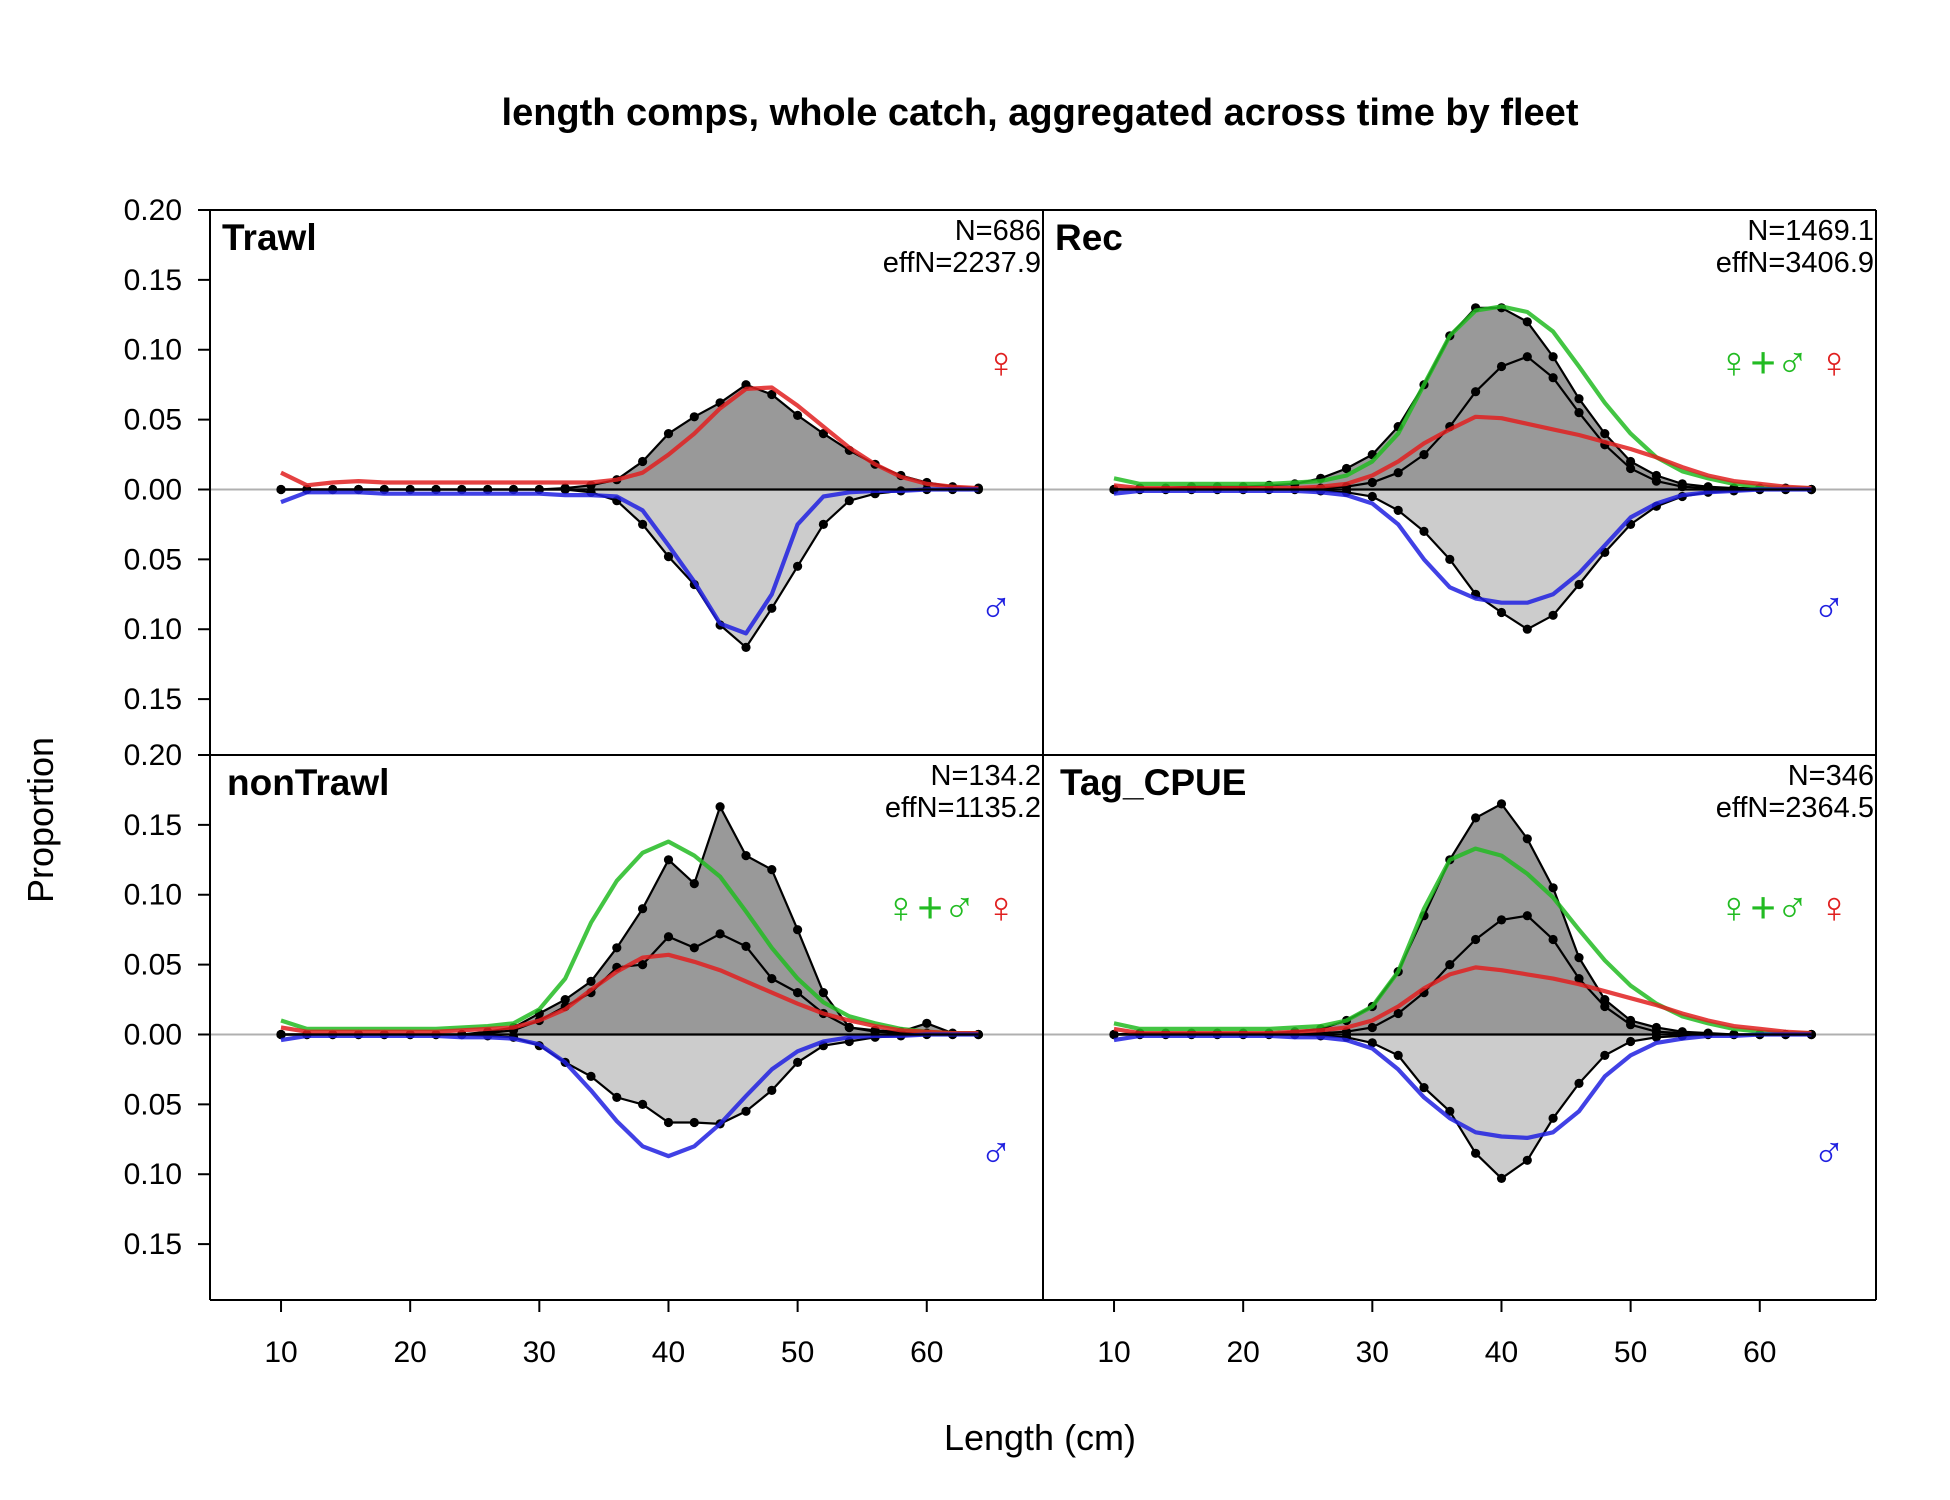 This screenshot has width=1950, height=1500. What do you see at coordinates (1831, 776) in the screenshot?
I see `sample-size-label: N=346` at bounding box center [1831, 776].